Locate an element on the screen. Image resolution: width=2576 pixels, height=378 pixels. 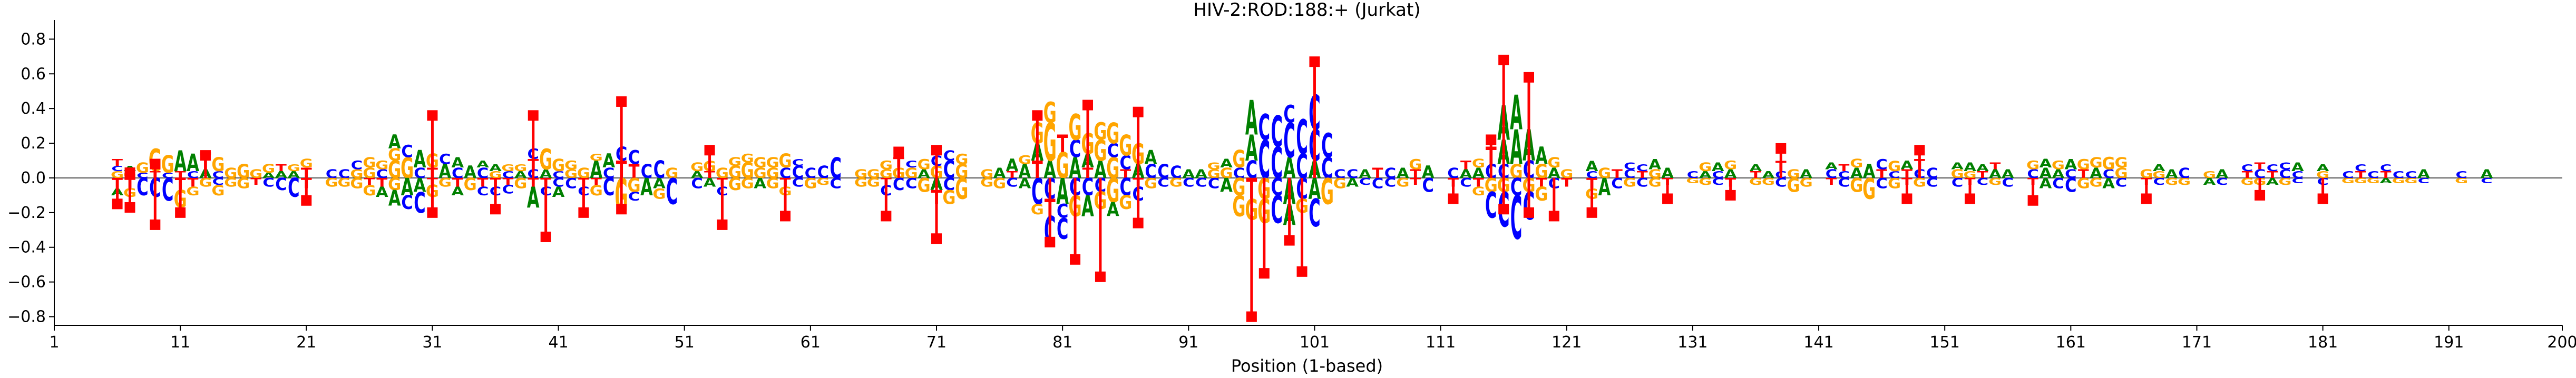
x-tick-label: 11 is located at coordinates (180, 343).